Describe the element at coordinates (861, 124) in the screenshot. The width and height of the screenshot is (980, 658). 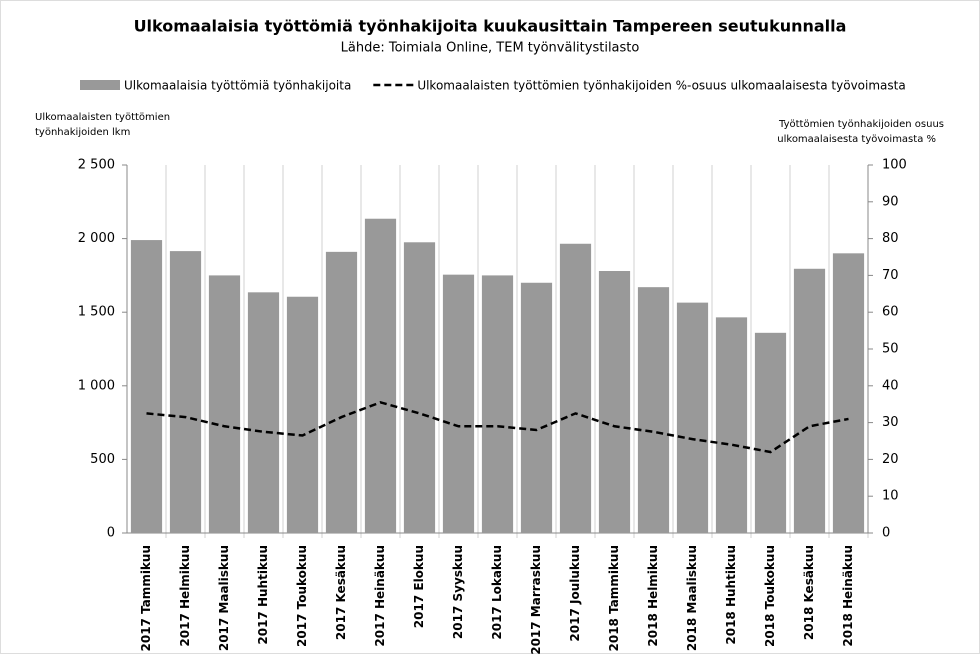
I see `y2-axis-label: Työttömien työnhakijoiden osuus` at that location.